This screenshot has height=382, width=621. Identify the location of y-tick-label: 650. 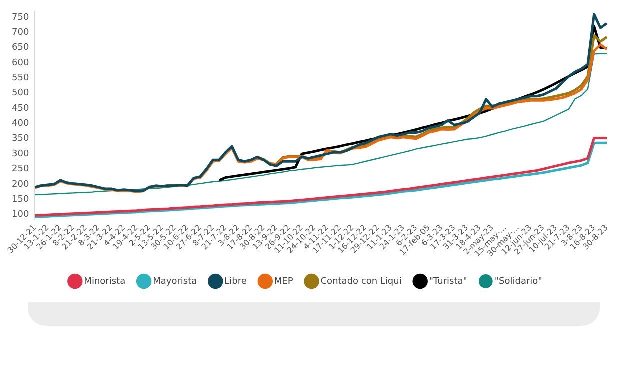
(21, 48).